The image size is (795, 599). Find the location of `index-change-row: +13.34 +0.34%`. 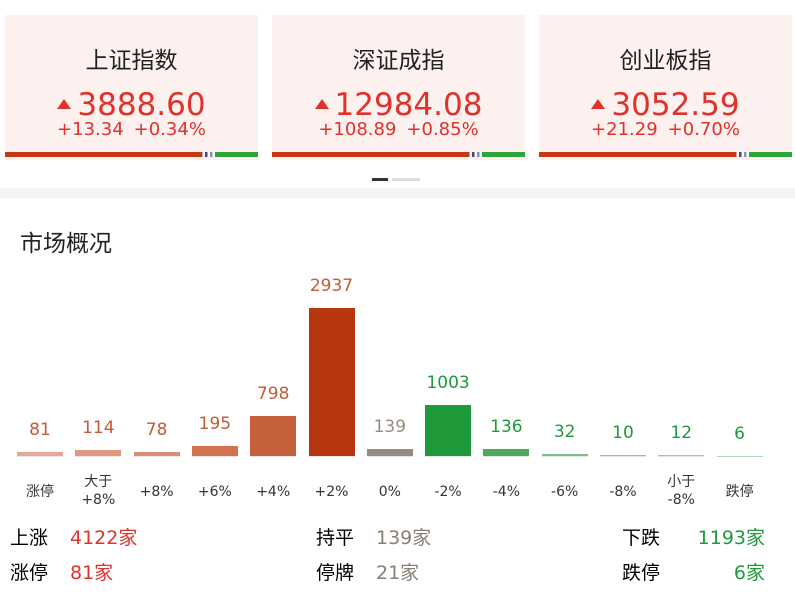

index-change-row: +13.34 +0.34% is located at coordinates (131, 129).